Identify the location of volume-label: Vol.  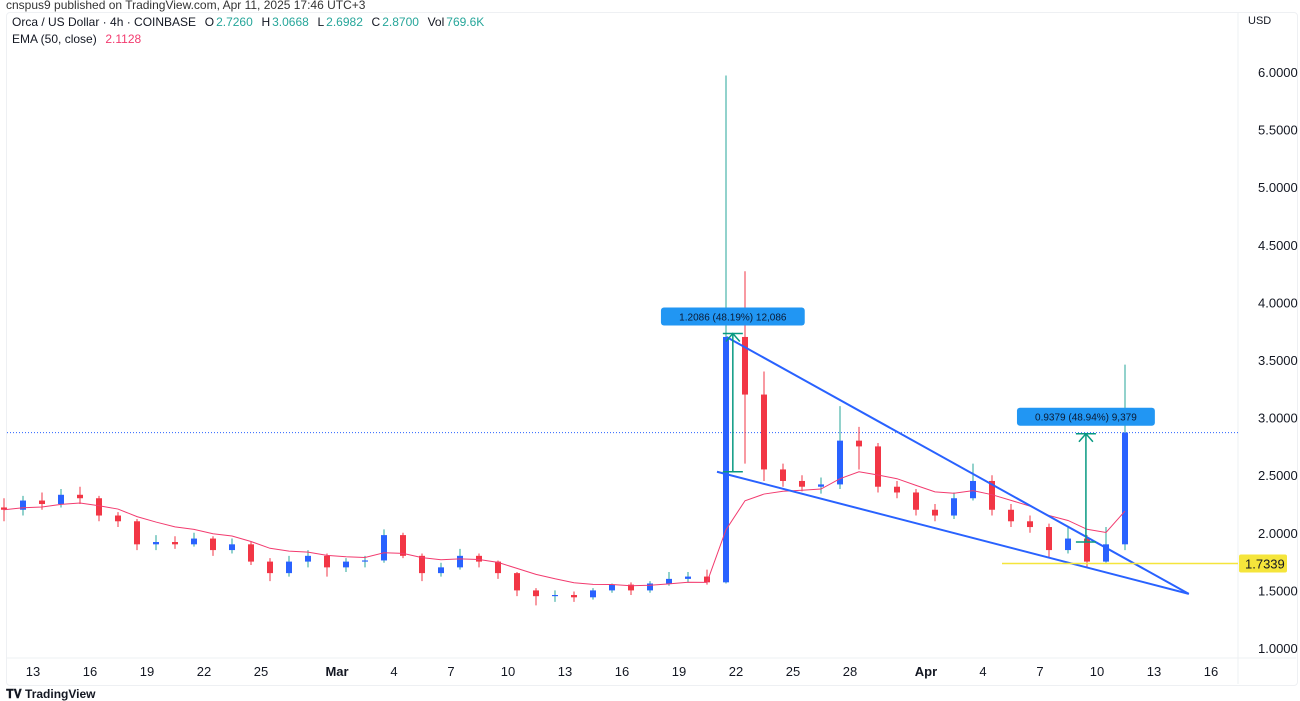
(436, 22).